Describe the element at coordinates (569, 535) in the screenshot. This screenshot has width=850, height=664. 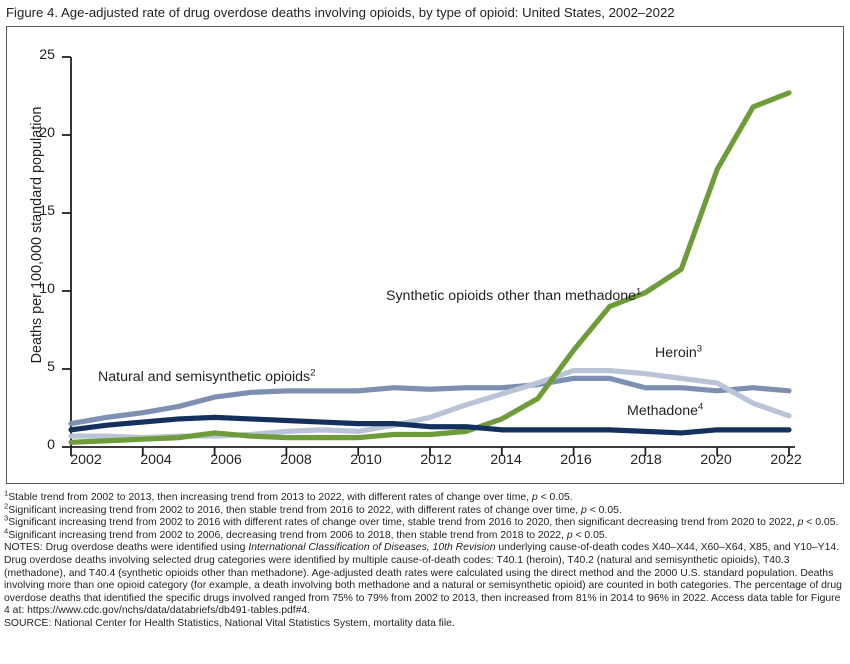
I see `footnote-4-p: p` at that location.